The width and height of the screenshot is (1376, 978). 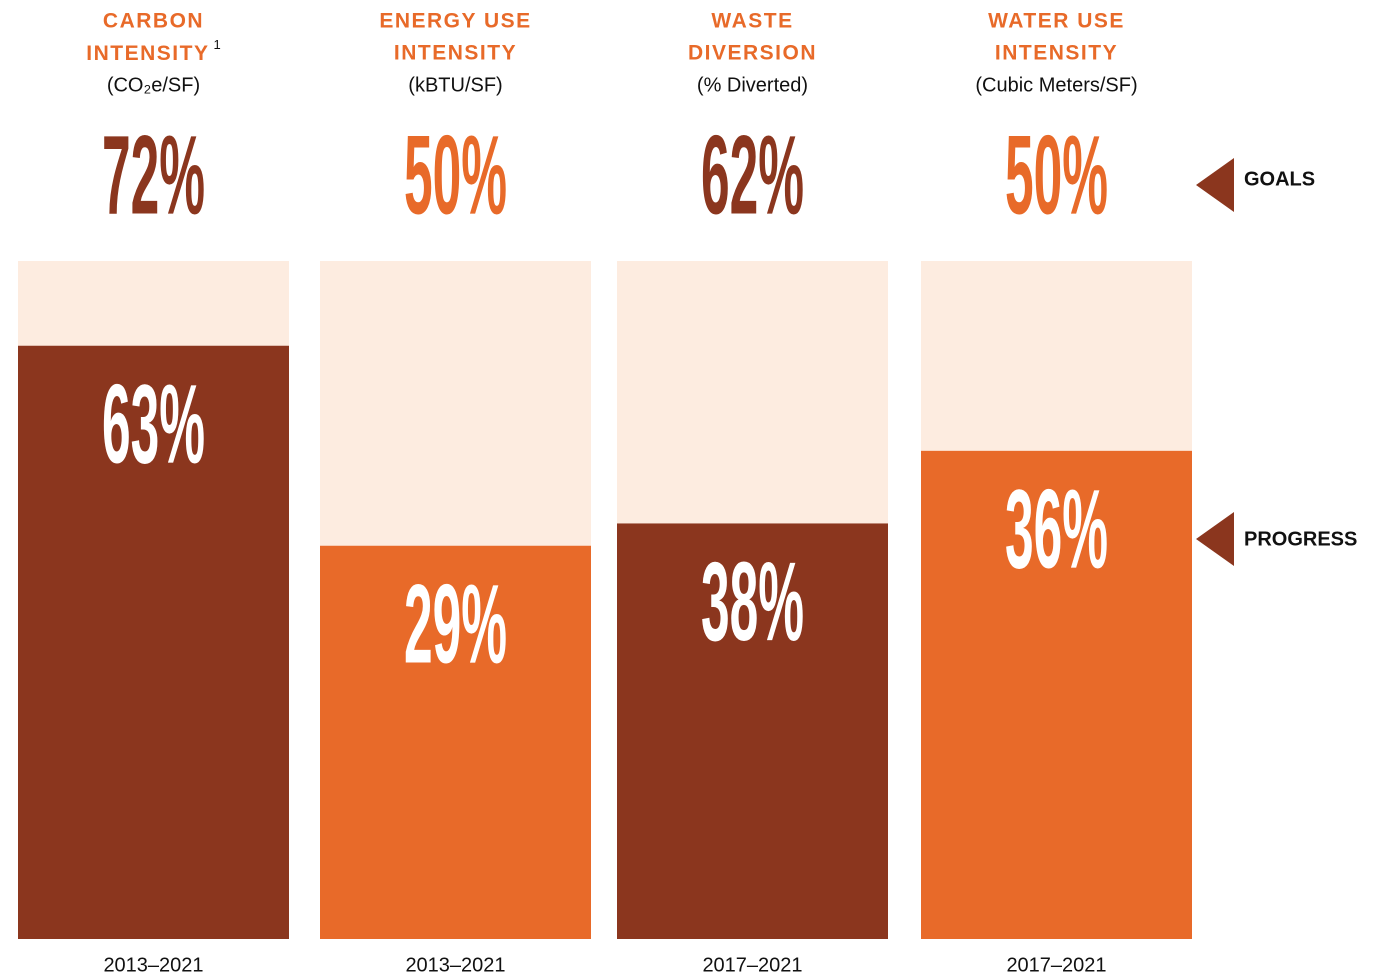 What do you see at coordinates (752, 53) in the screenshot?
I see `panel-title: DIVERSION` at bounding box center [752, 53].